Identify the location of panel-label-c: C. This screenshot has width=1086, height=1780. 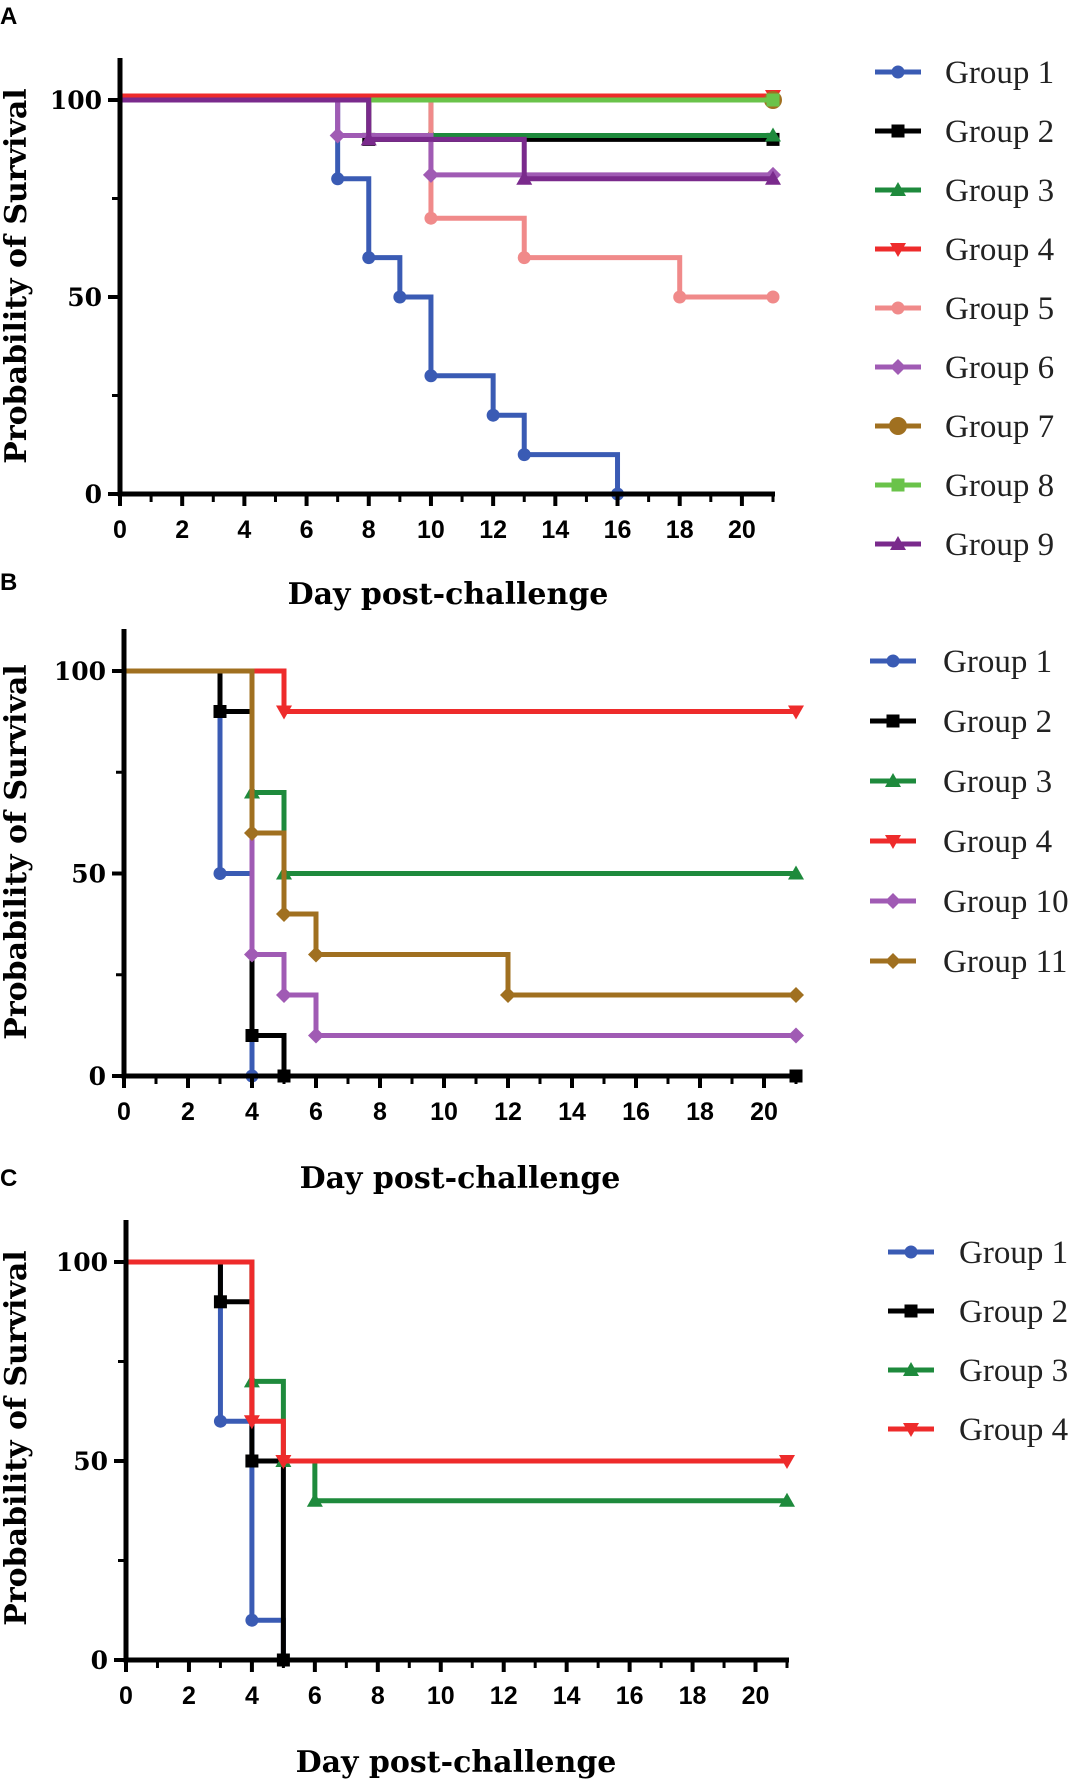
(8, 1178).